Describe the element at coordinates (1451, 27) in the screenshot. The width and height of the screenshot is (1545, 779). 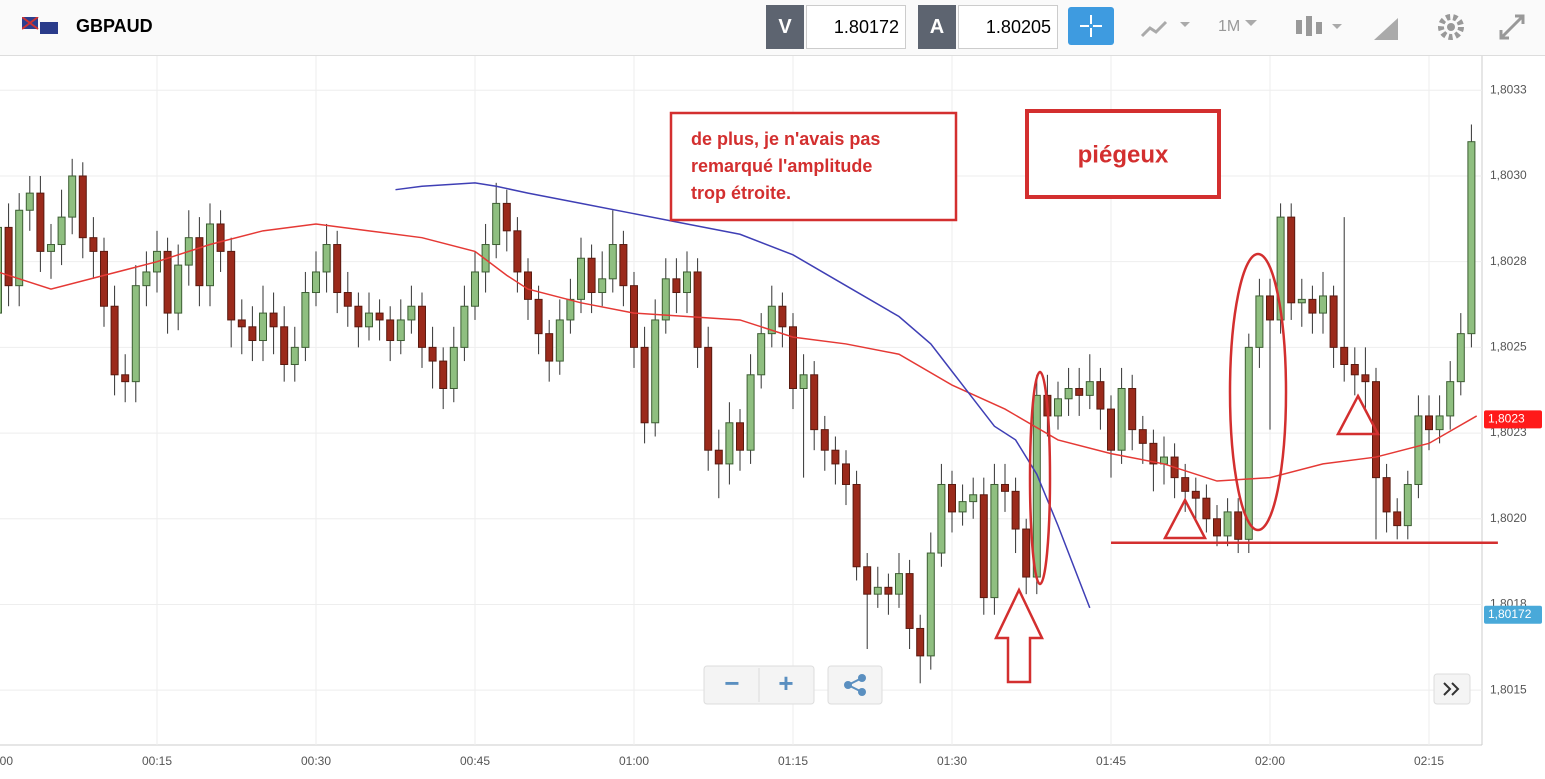
I see `settings-icon` at that location.